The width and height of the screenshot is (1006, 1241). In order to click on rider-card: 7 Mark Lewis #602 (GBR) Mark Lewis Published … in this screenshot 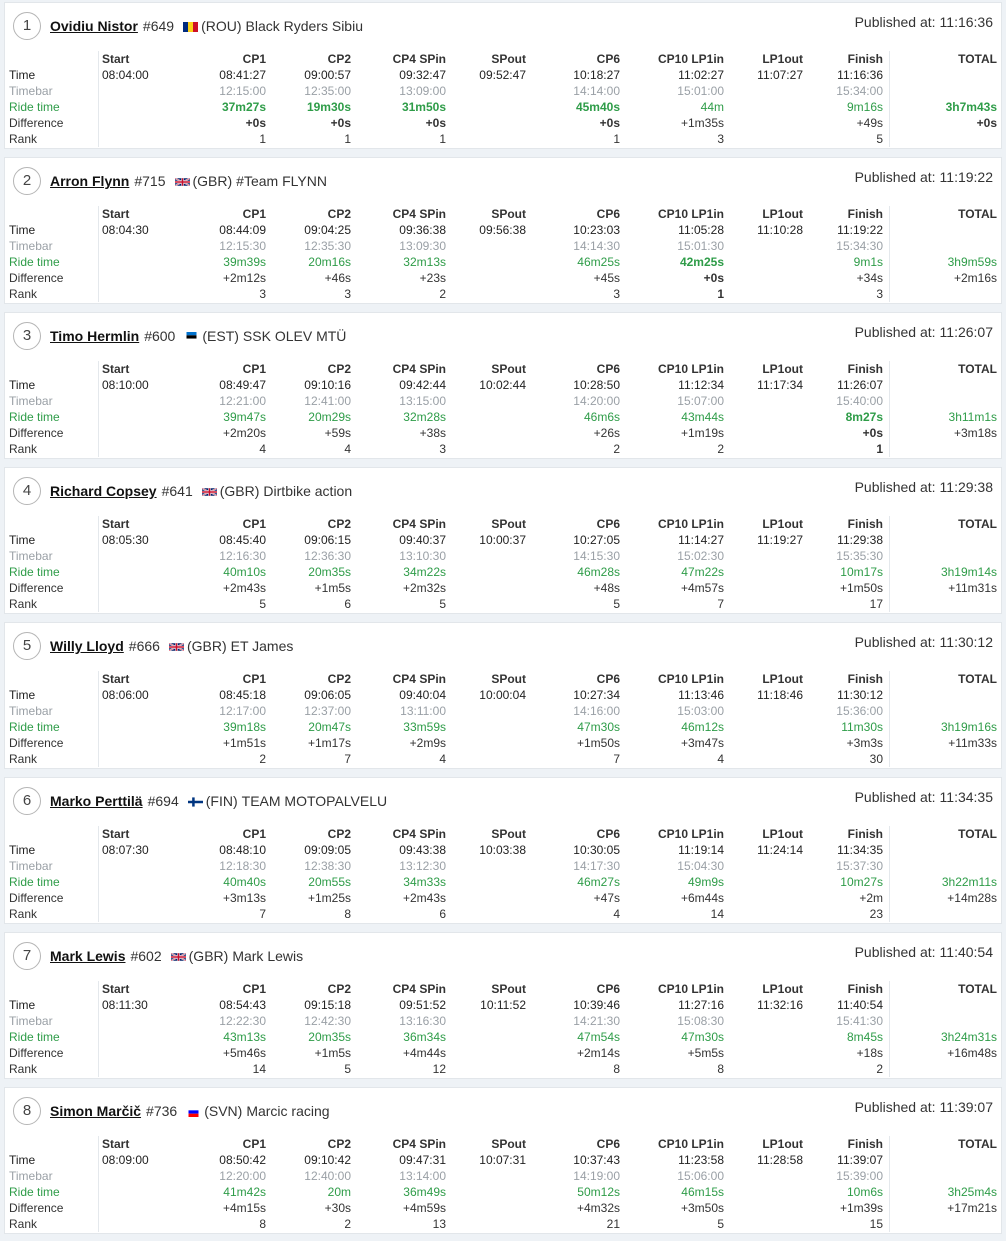, I will do `click(503, 1005)`.